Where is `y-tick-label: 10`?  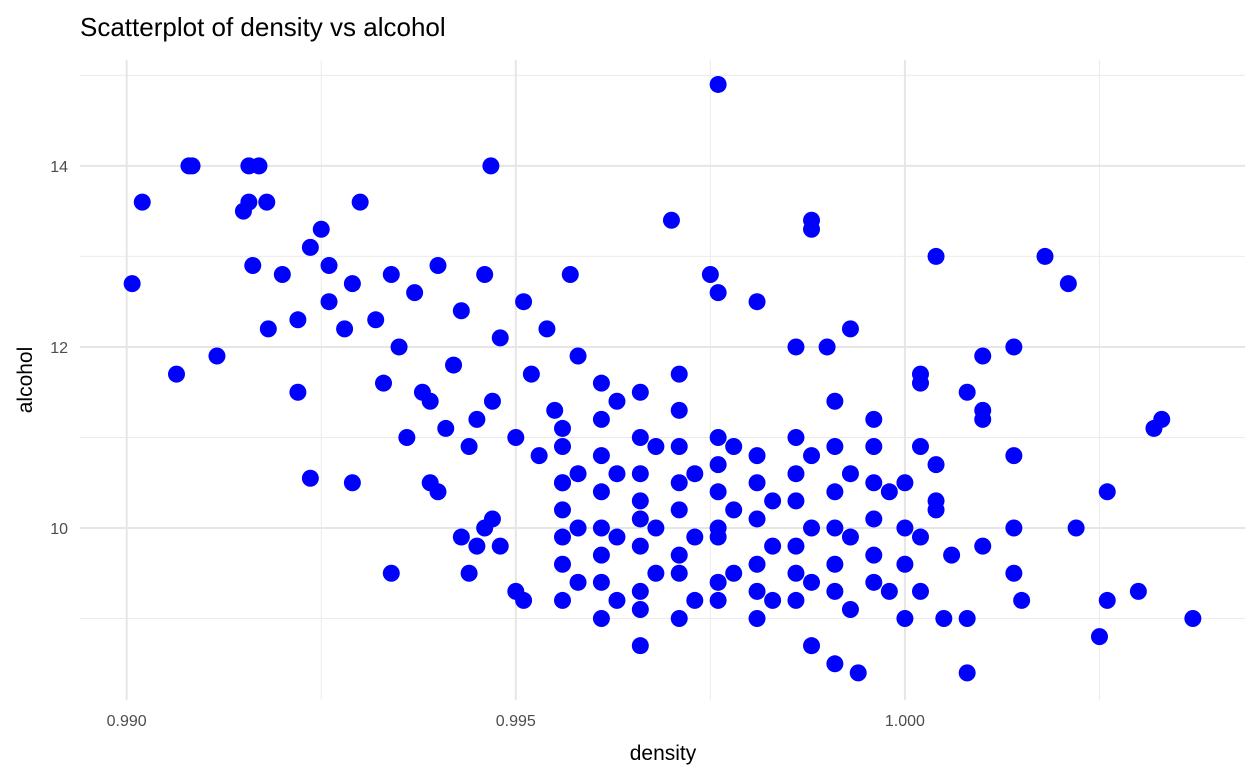
y-tick-label: 10 is located at coordinates (59, 529).